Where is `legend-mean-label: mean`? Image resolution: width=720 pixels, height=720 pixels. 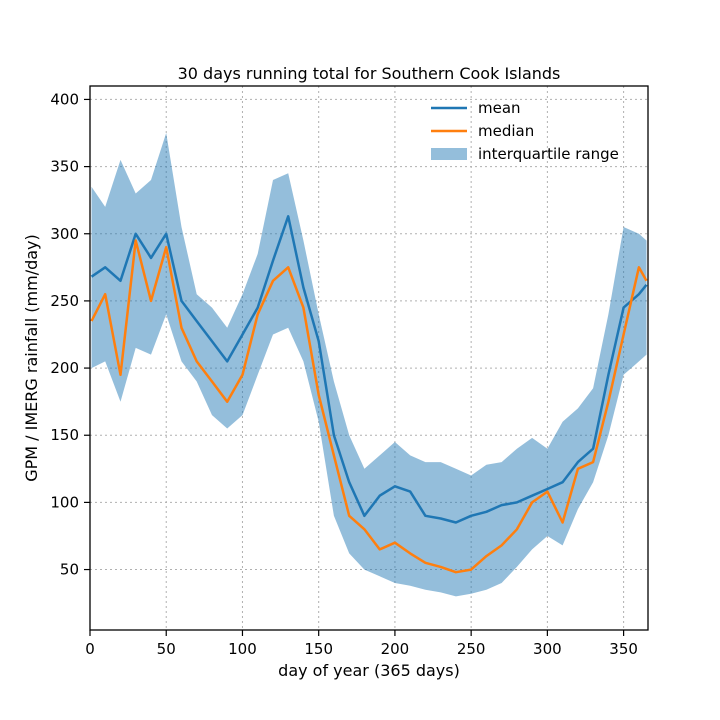 legend-mean-label: mean is located at coordinates (499, 108).